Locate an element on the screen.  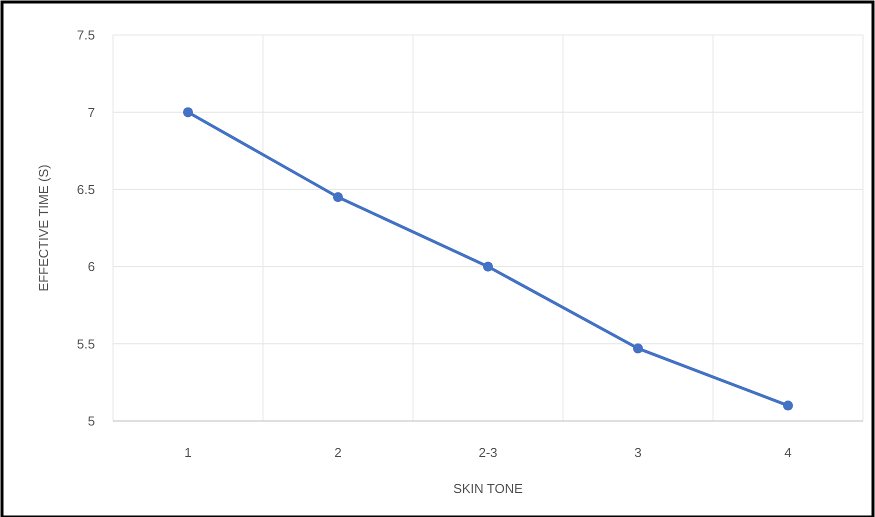
y-tick-label: 7.5 is located at coordinates (85, 35).